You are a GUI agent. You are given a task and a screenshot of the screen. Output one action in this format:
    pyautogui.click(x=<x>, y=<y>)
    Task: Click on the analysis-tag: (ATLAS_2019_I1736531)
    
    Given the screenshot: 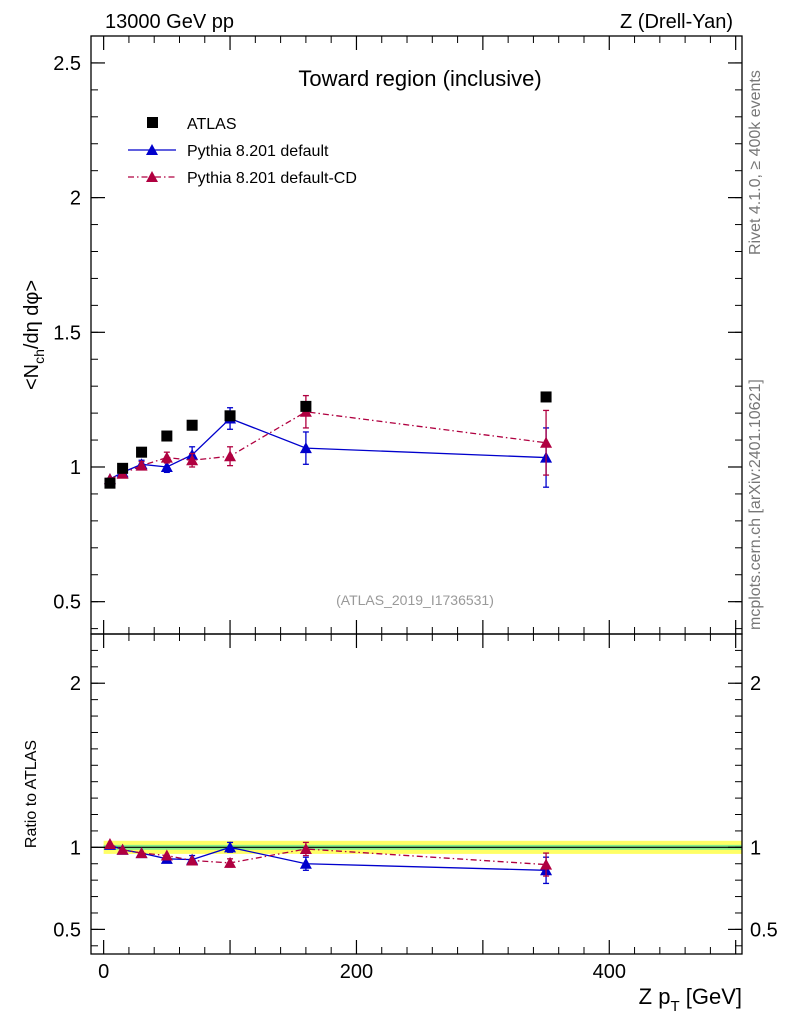 What is the action you would take?
    pyautogui.click(x=415, y=600)
    